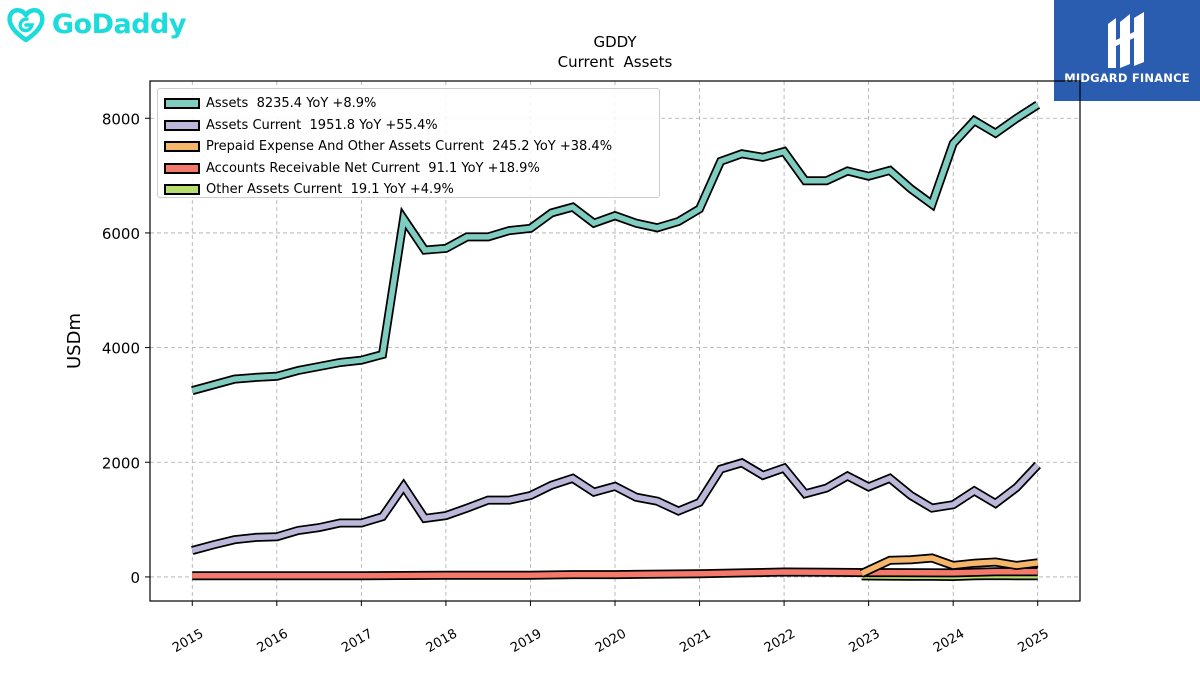 The image size is (1200, 675). I want to click on legend-label: Assets 8235.4 YoY +8.9%, so click(291, 104).